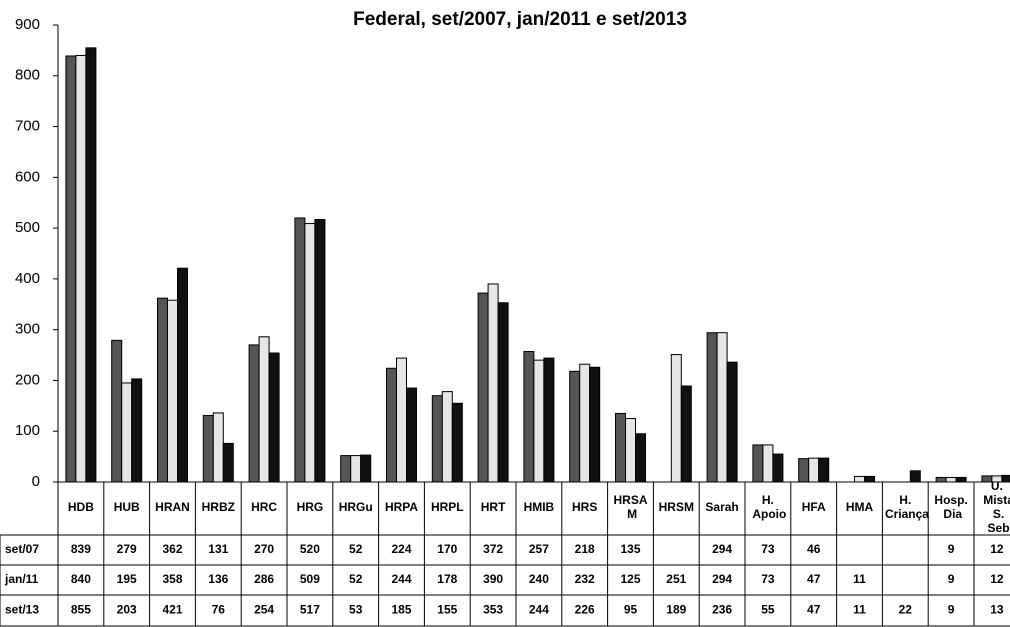 The width and height of the screenshot is (1010, 627). What do you see at coordinates (401, 507) in the screenshot?
I see `x-tick-label: HRPA` at bounding box center [401, 507].